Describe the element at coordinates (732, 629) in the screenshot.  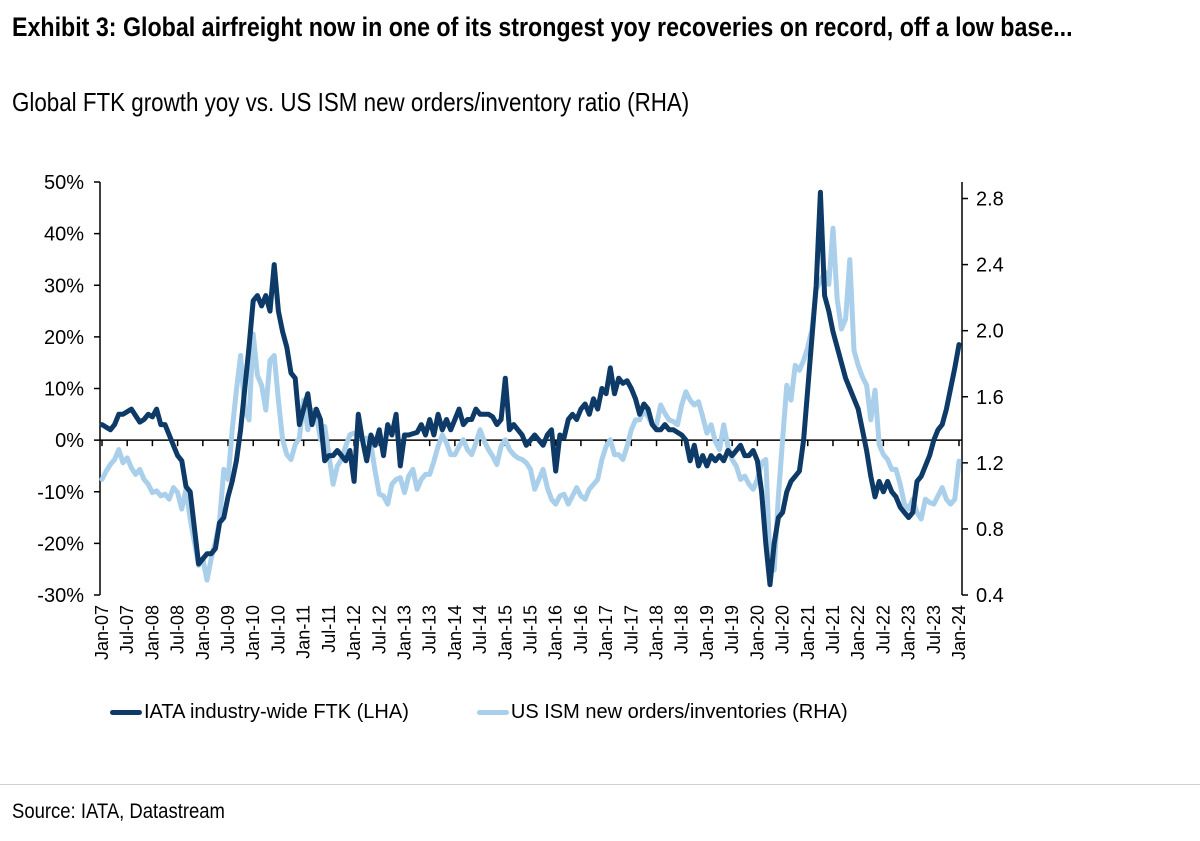
I see `x-axis-tick-label: Jul-19` at that location.